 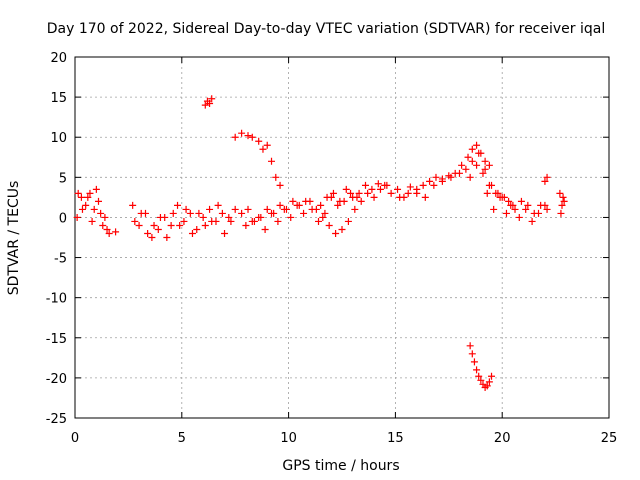 What do you see at coordinates (58, 58) in the screenshot?
I see `y-tick-label: 20` at bounding box center [58, 58].